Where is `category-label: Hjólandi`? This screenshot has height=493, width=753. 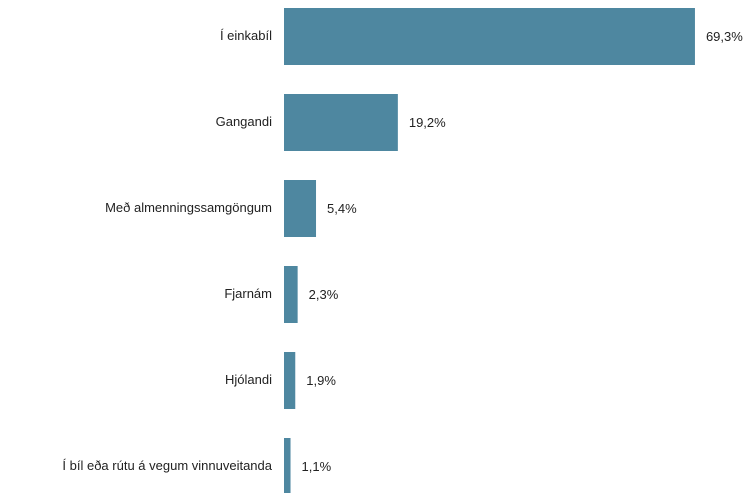 category-label: Hjólandi is located at coordinates (248, 379).